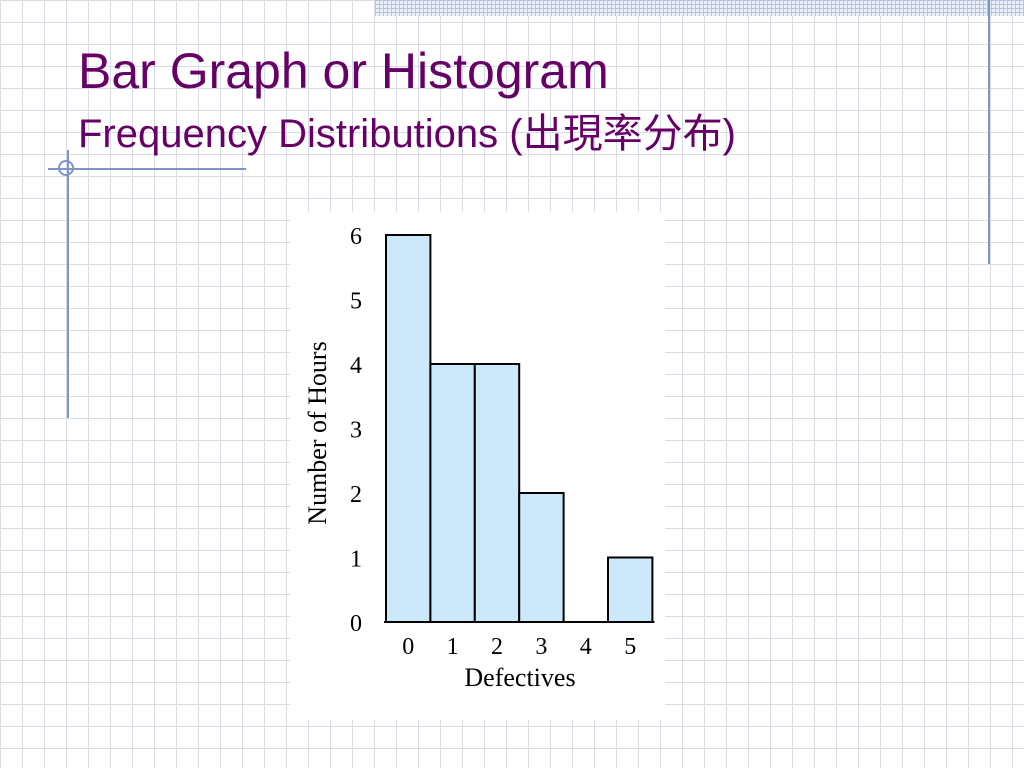  What do you see at coordinates (519, 647) in the screenshot?
I see `x-tick-labels: 0 1 2 3 4 5` at bounding box center [519, 647].